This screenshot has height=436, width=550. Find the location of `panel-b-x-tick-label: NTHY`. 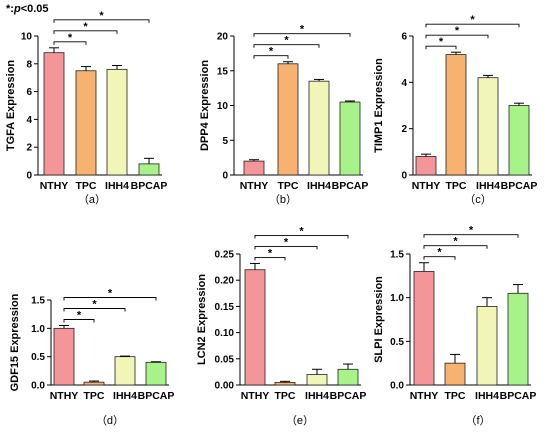

panel-b-x-tick-label: NTHY is located at coordinates (254, 186).